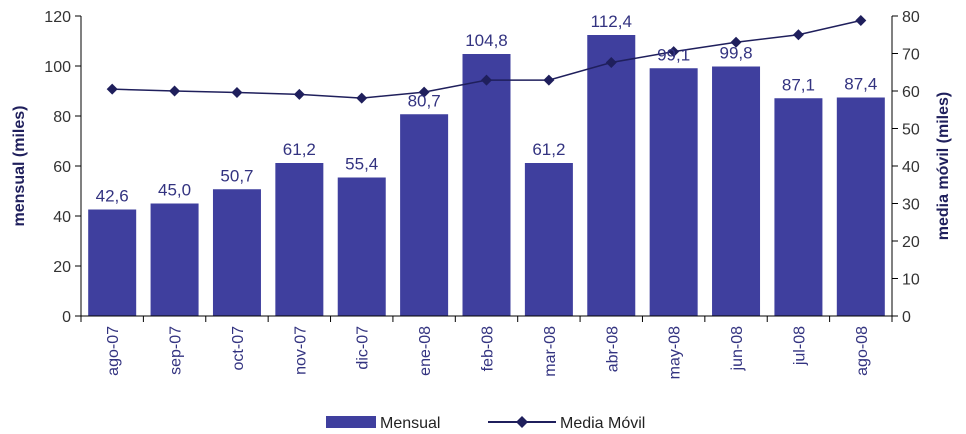 The image size is (966, 434). What do you see at coordinates (19, 166) in the screenshot?
I see `y-axis-title: mensual (miles)` at bounding box center [19, 166].